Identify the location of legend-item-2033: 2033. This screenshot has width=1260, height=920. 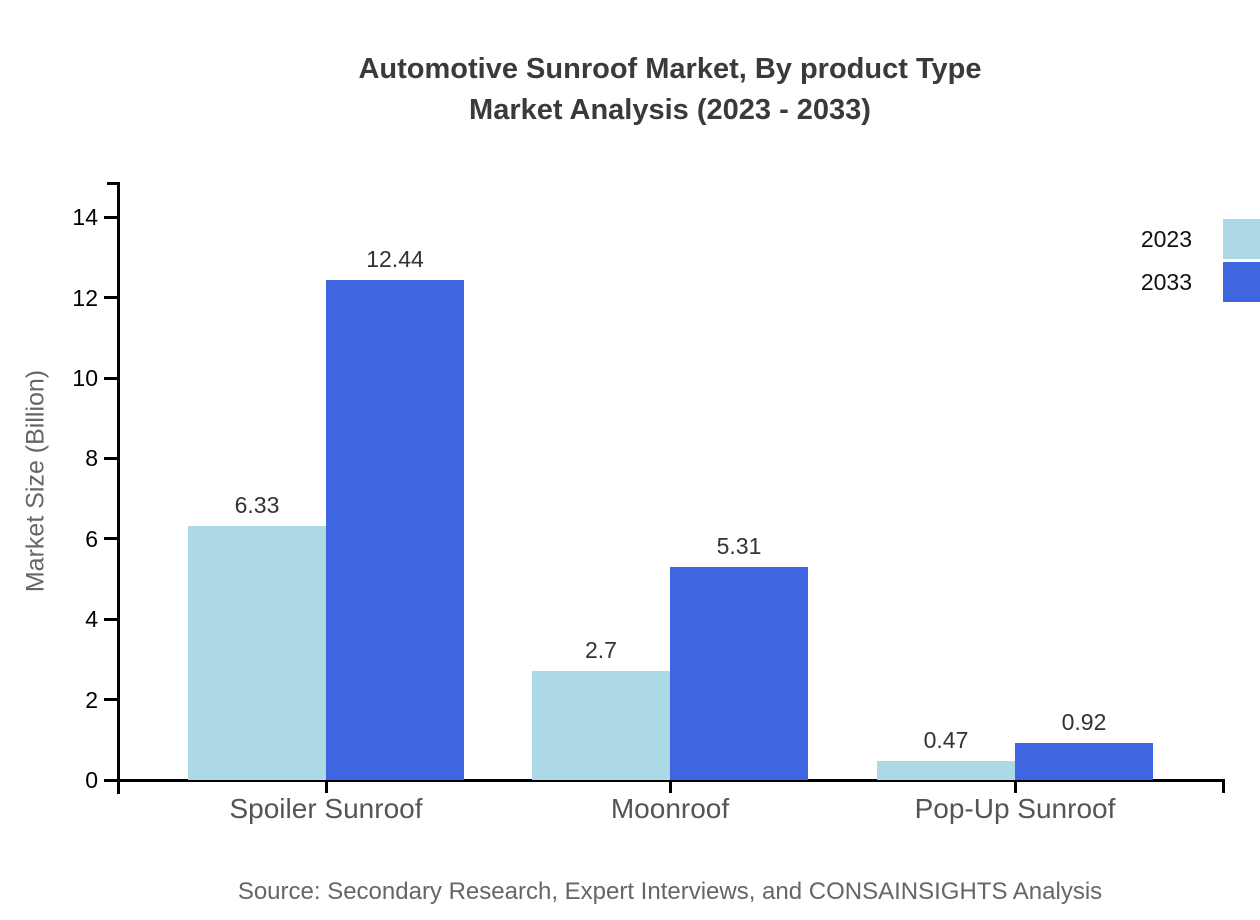
(1146, 282).